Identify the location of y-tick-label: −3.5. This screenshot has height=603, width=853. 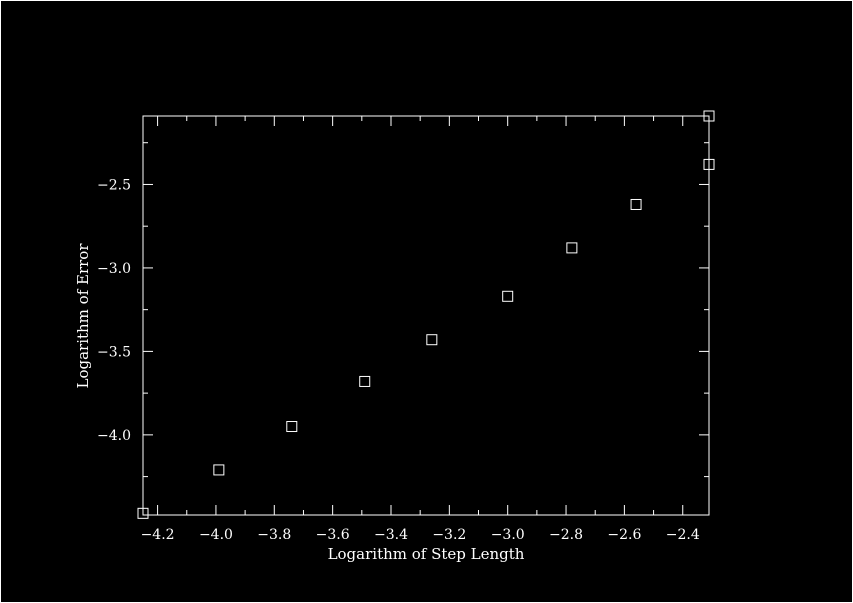
(114, 352).